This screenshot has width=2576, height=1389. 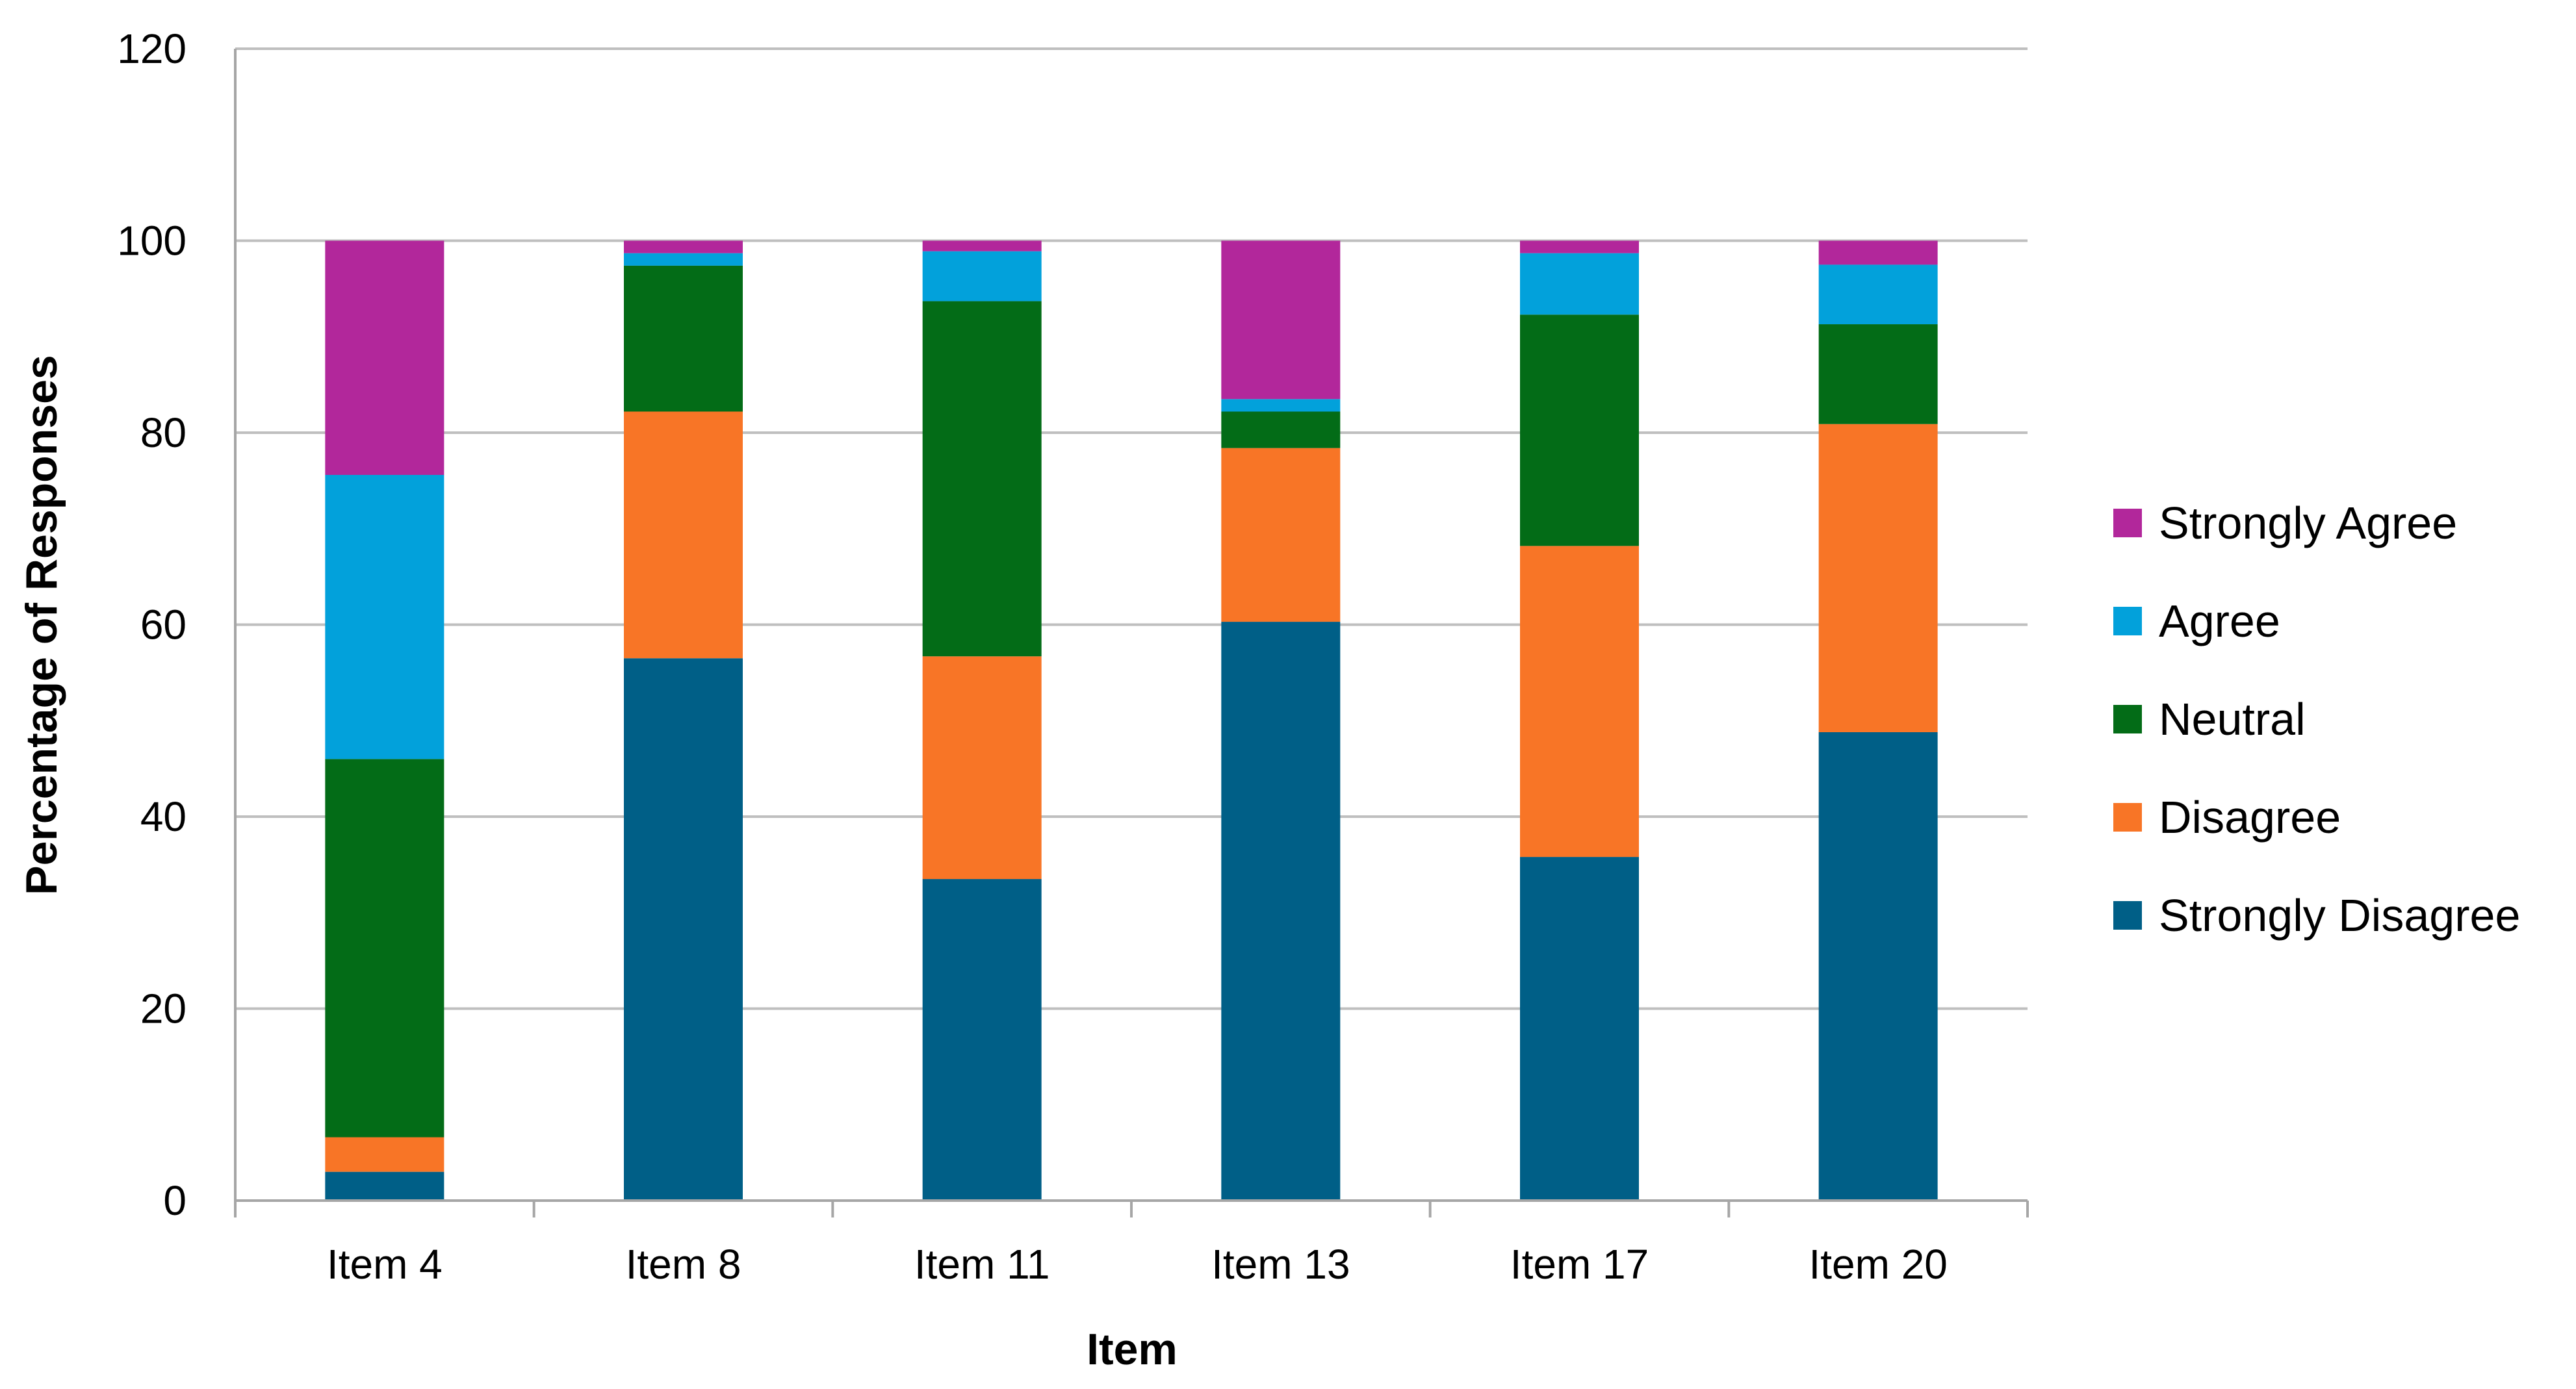 I want to click on legend-label: Strongly Disagree, so click(x=2340, y=915).